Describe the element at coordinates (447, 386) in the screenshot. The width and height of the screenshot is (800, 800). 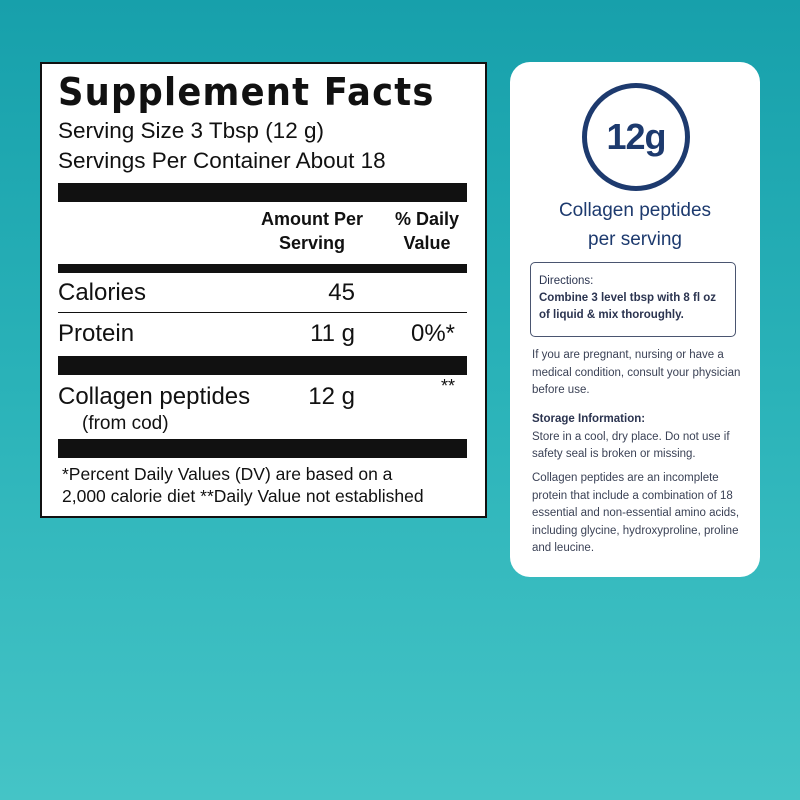
I see `row-dv: **` at that location.